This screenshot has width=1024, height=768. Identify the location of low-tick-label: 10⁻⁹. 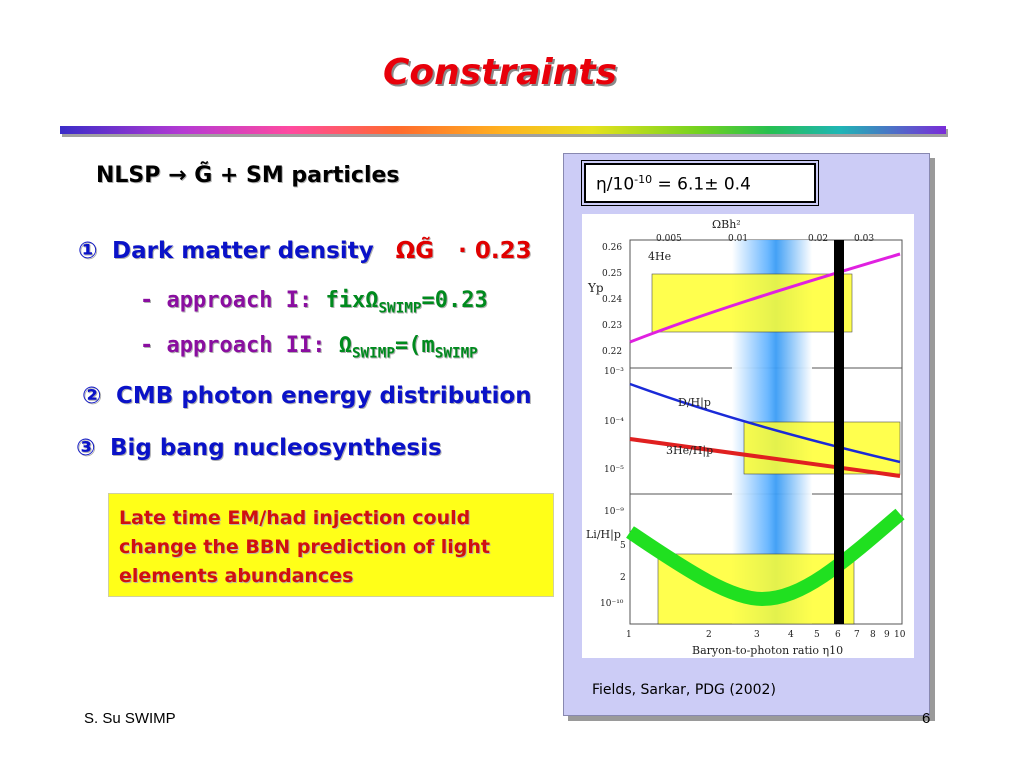
(614, 512).